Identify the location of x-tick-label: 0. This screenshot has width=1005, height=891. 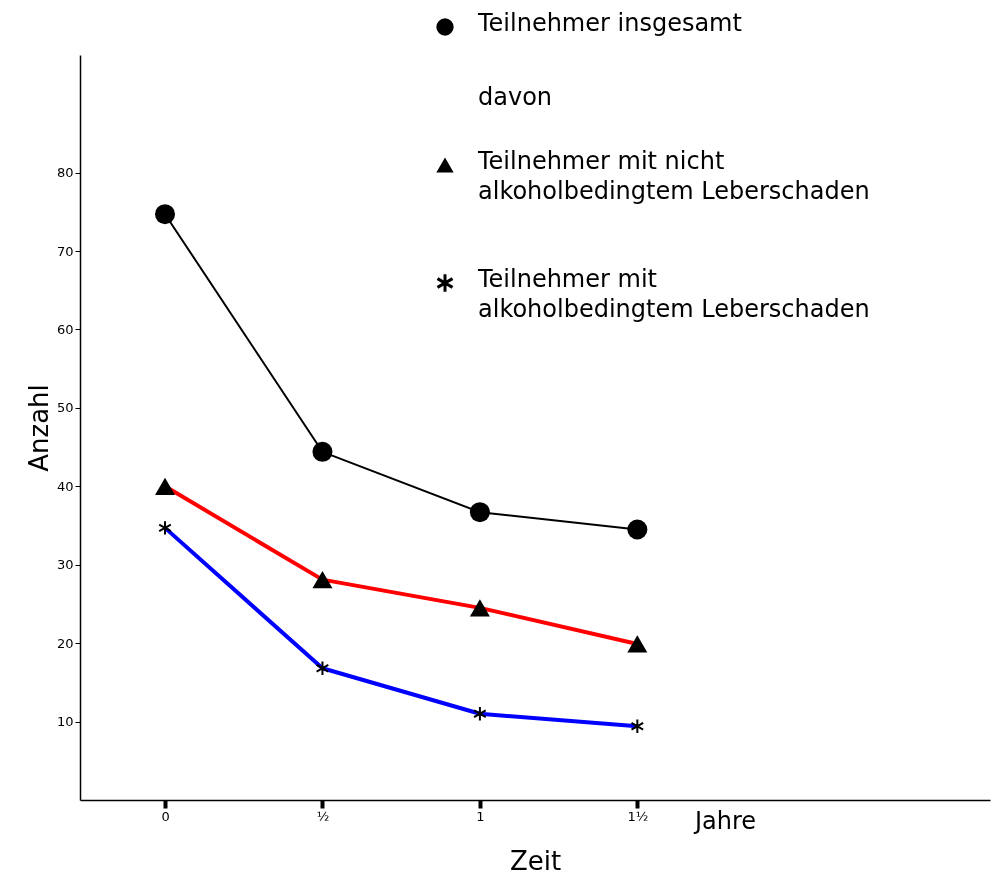
(165, 816).